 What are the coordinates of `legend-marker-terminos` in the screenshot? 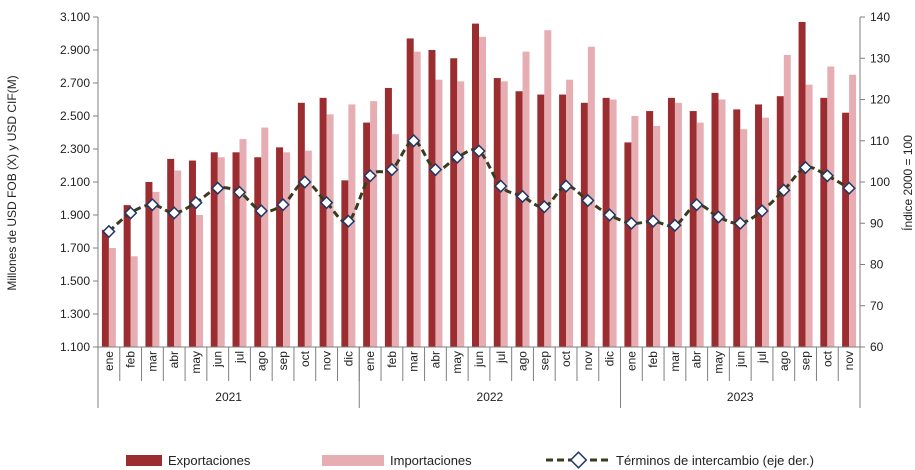 It's located at (578, 460).